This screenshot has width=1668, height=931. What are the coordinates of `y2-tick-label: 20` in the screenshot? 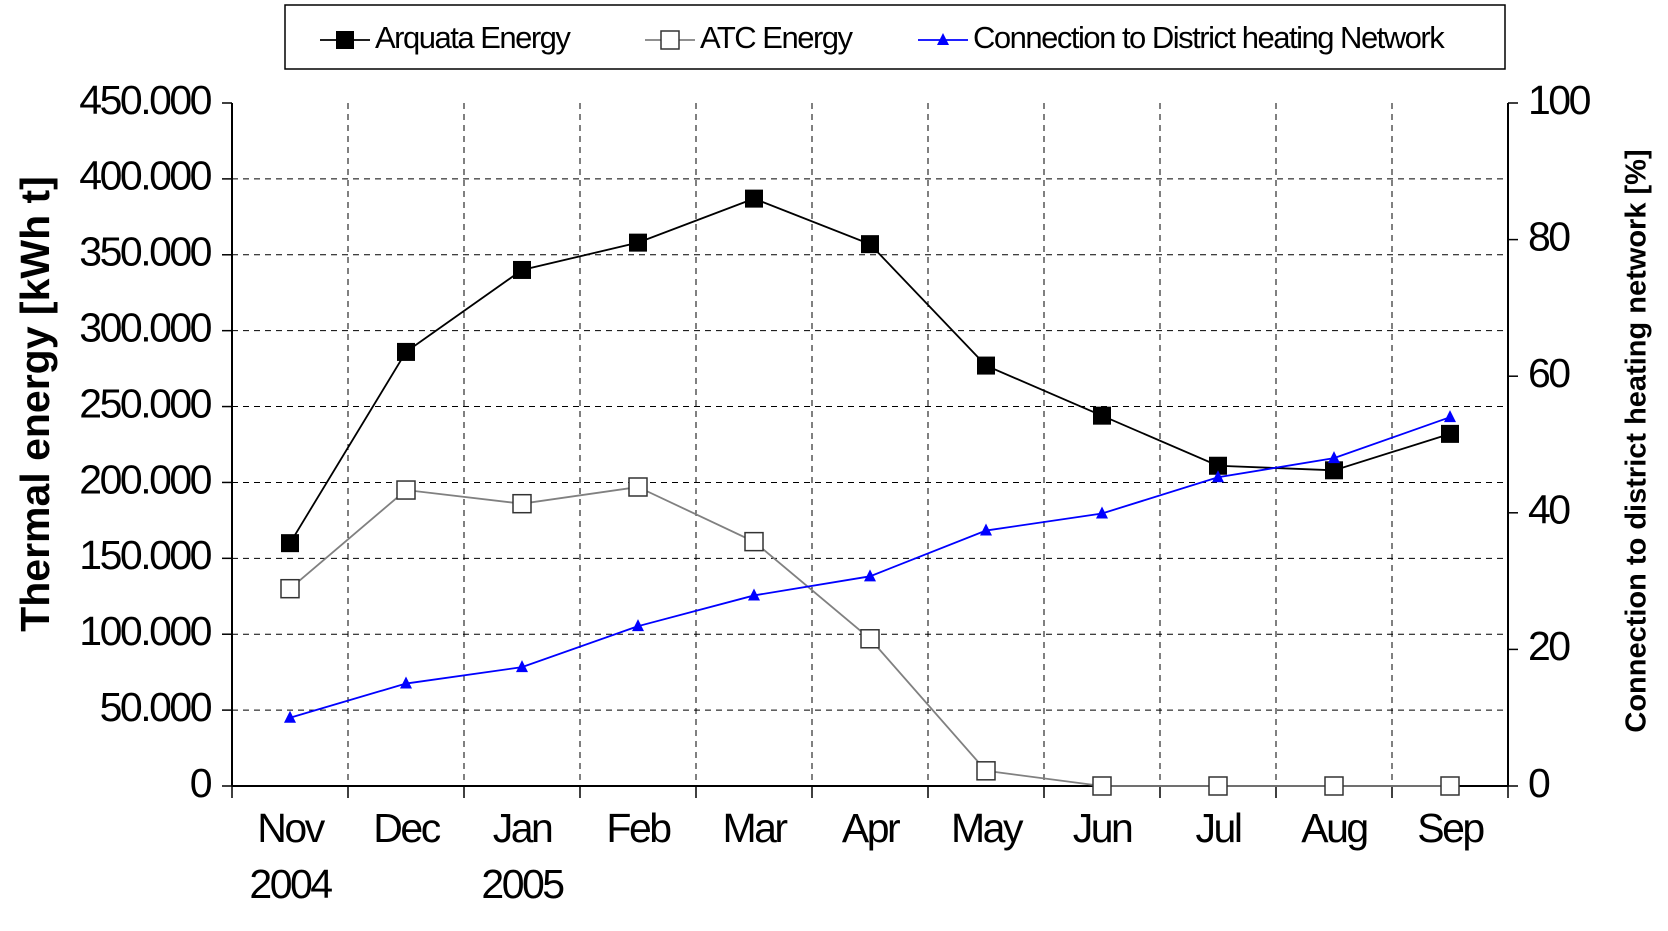 It's located at (1549, 646).